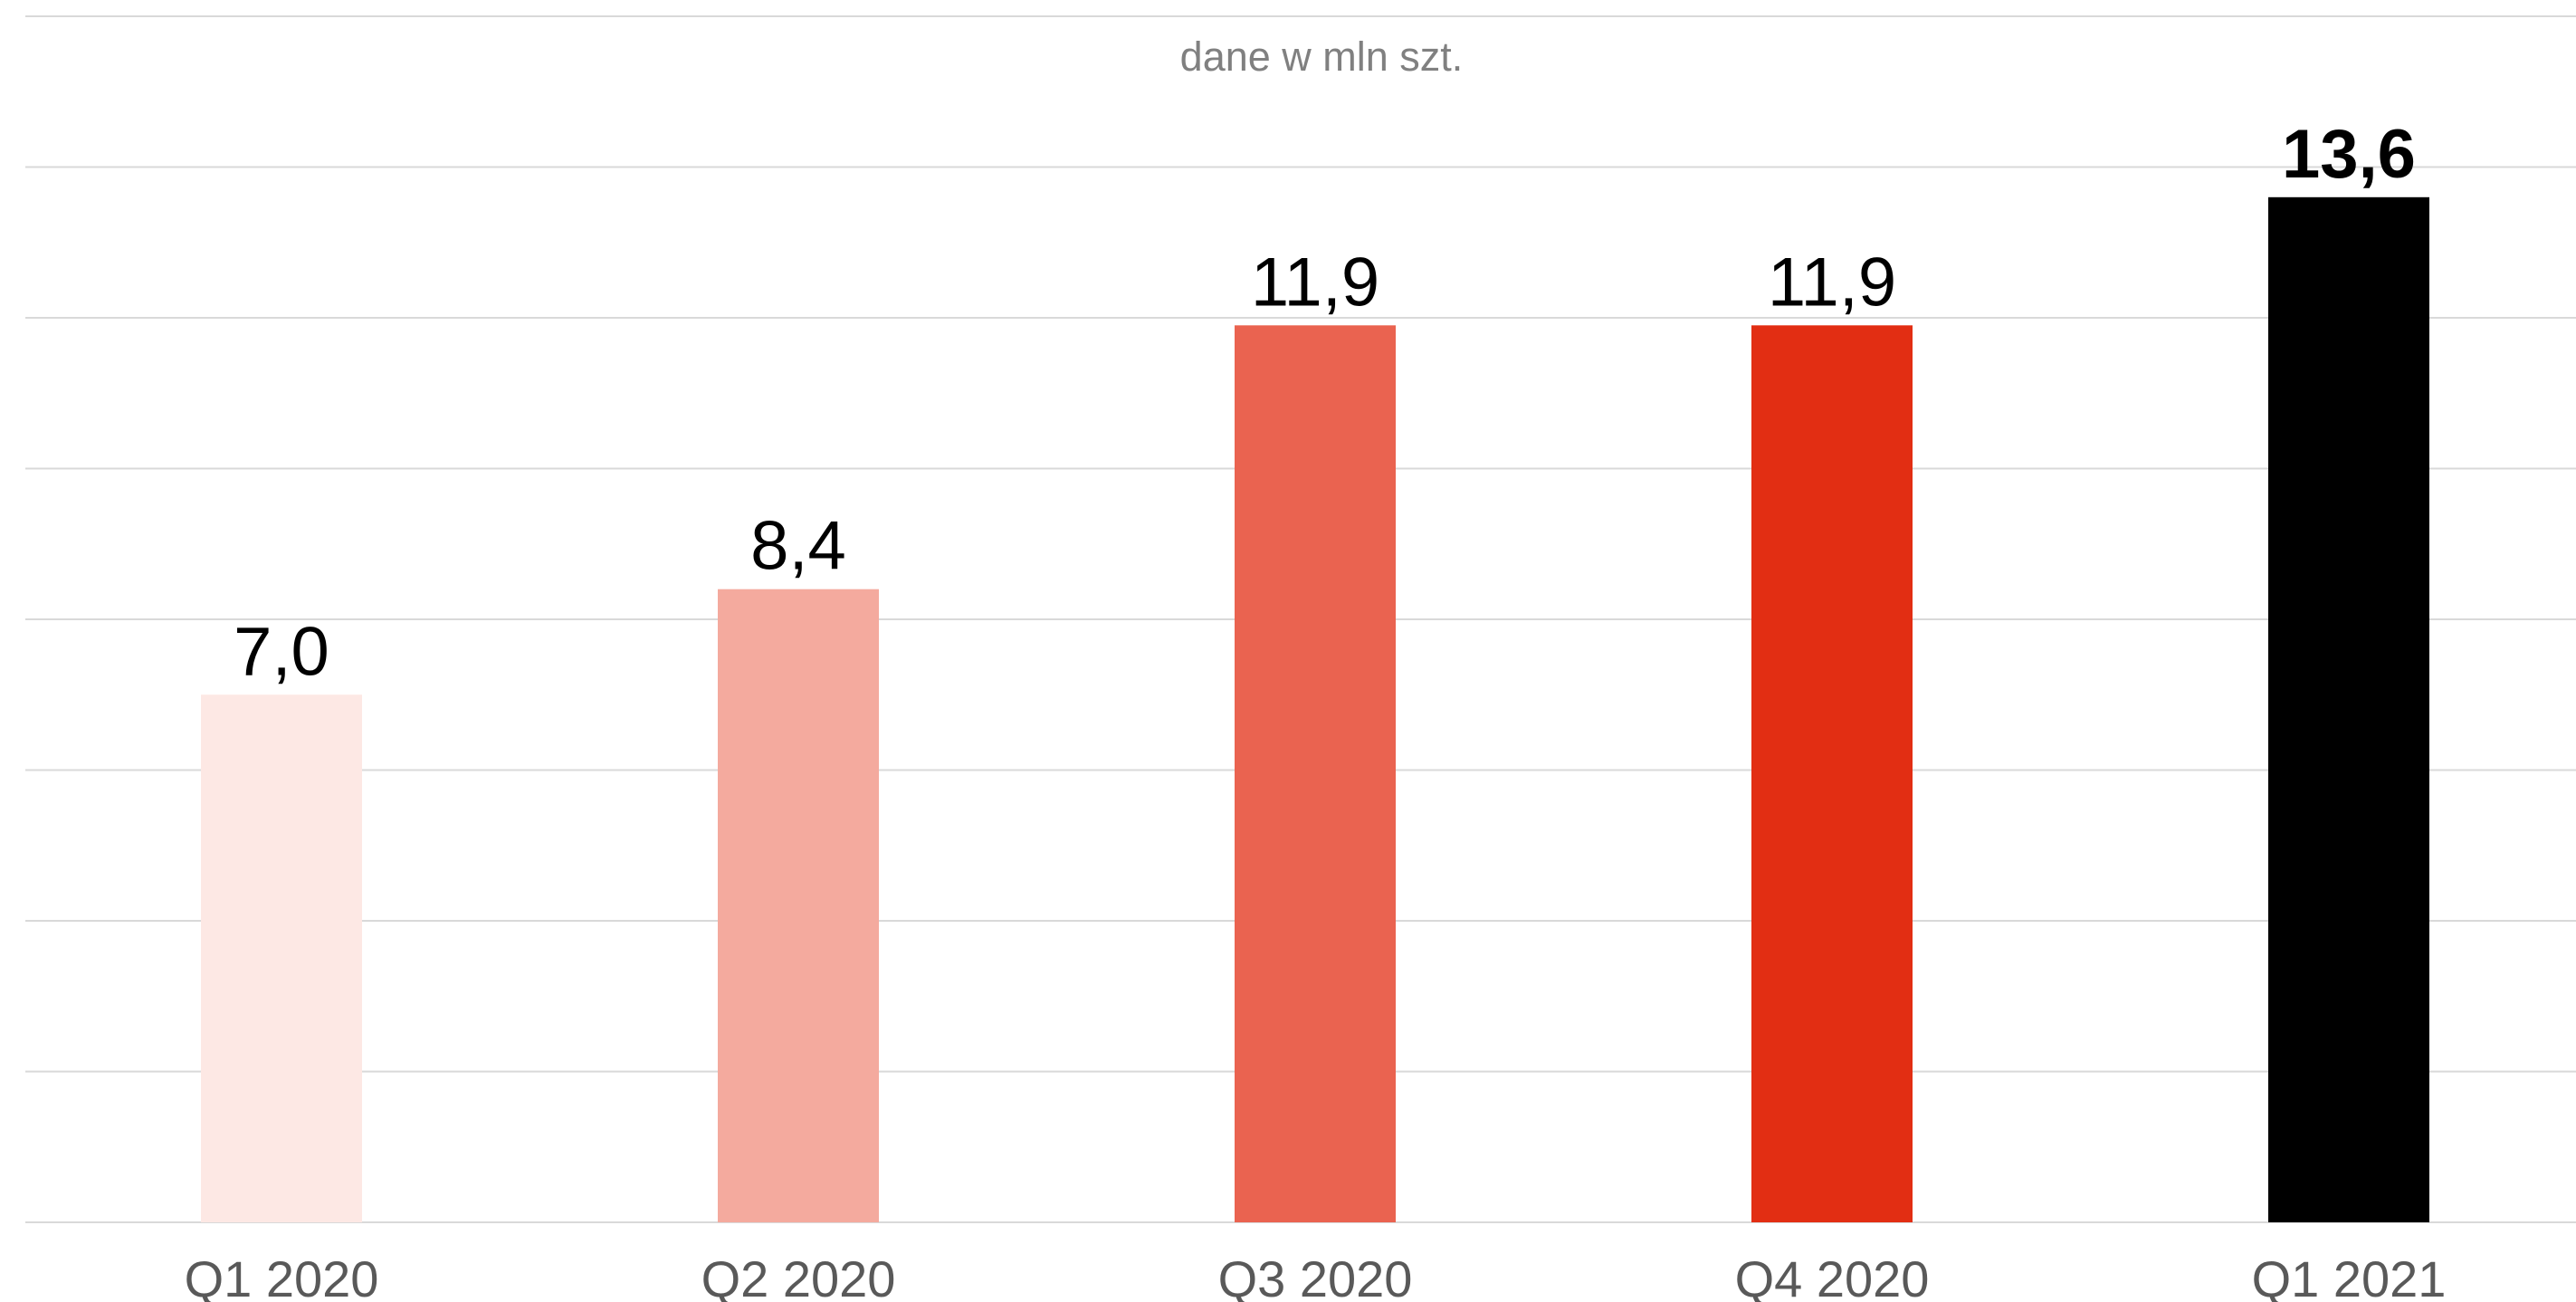 The width and height of the screenshot is (2576, 1302). I want to click on bar-q1-2020, so click(282, 958).